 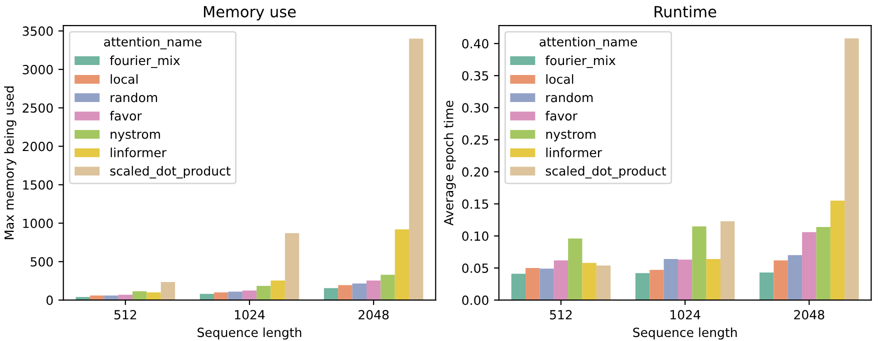 What do you see at coordinates (475, 172) in the screenshot?
I see `y-tick-label: 0.20` at bounding box center [475, 172].